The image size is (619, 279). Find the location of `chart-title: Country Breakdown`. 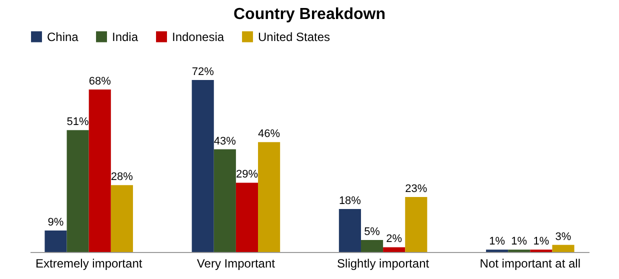

chart-title: Country Breakdown is located at coordinates (309, 14).